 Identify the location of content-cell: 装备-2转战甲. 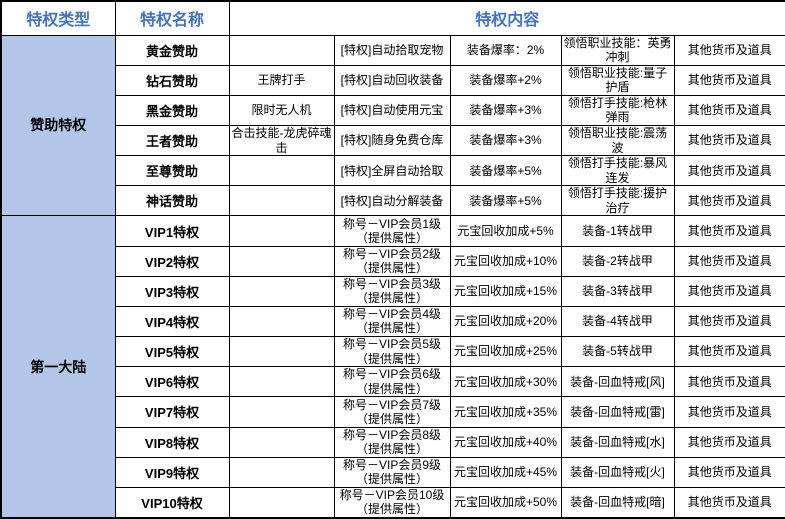
(617, 261).